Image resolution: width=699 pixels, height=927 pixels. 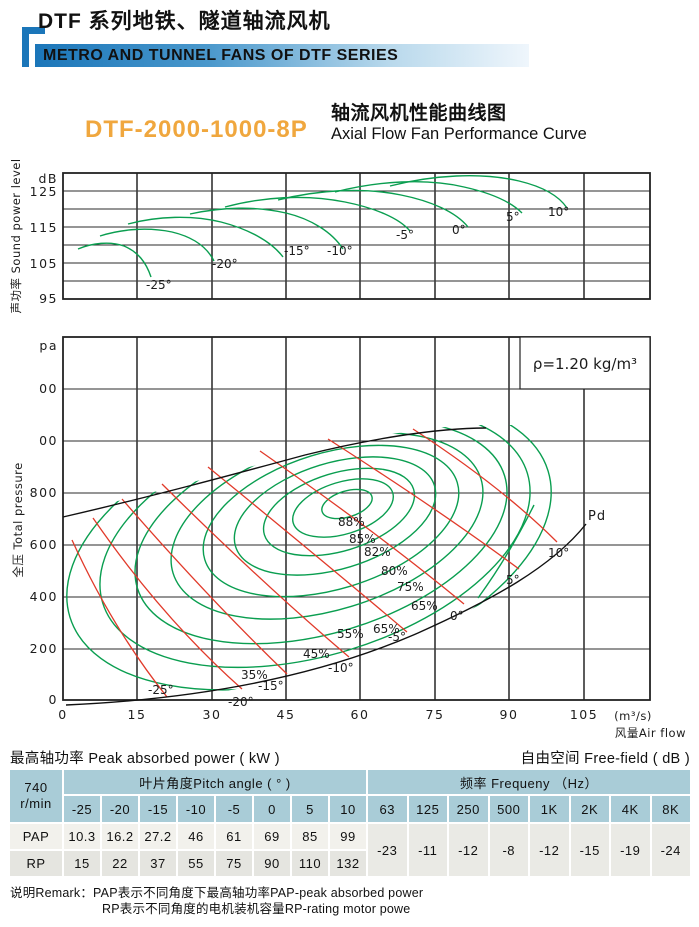 I want to click on pitch-angle: 5, so click(x=310, y=809).